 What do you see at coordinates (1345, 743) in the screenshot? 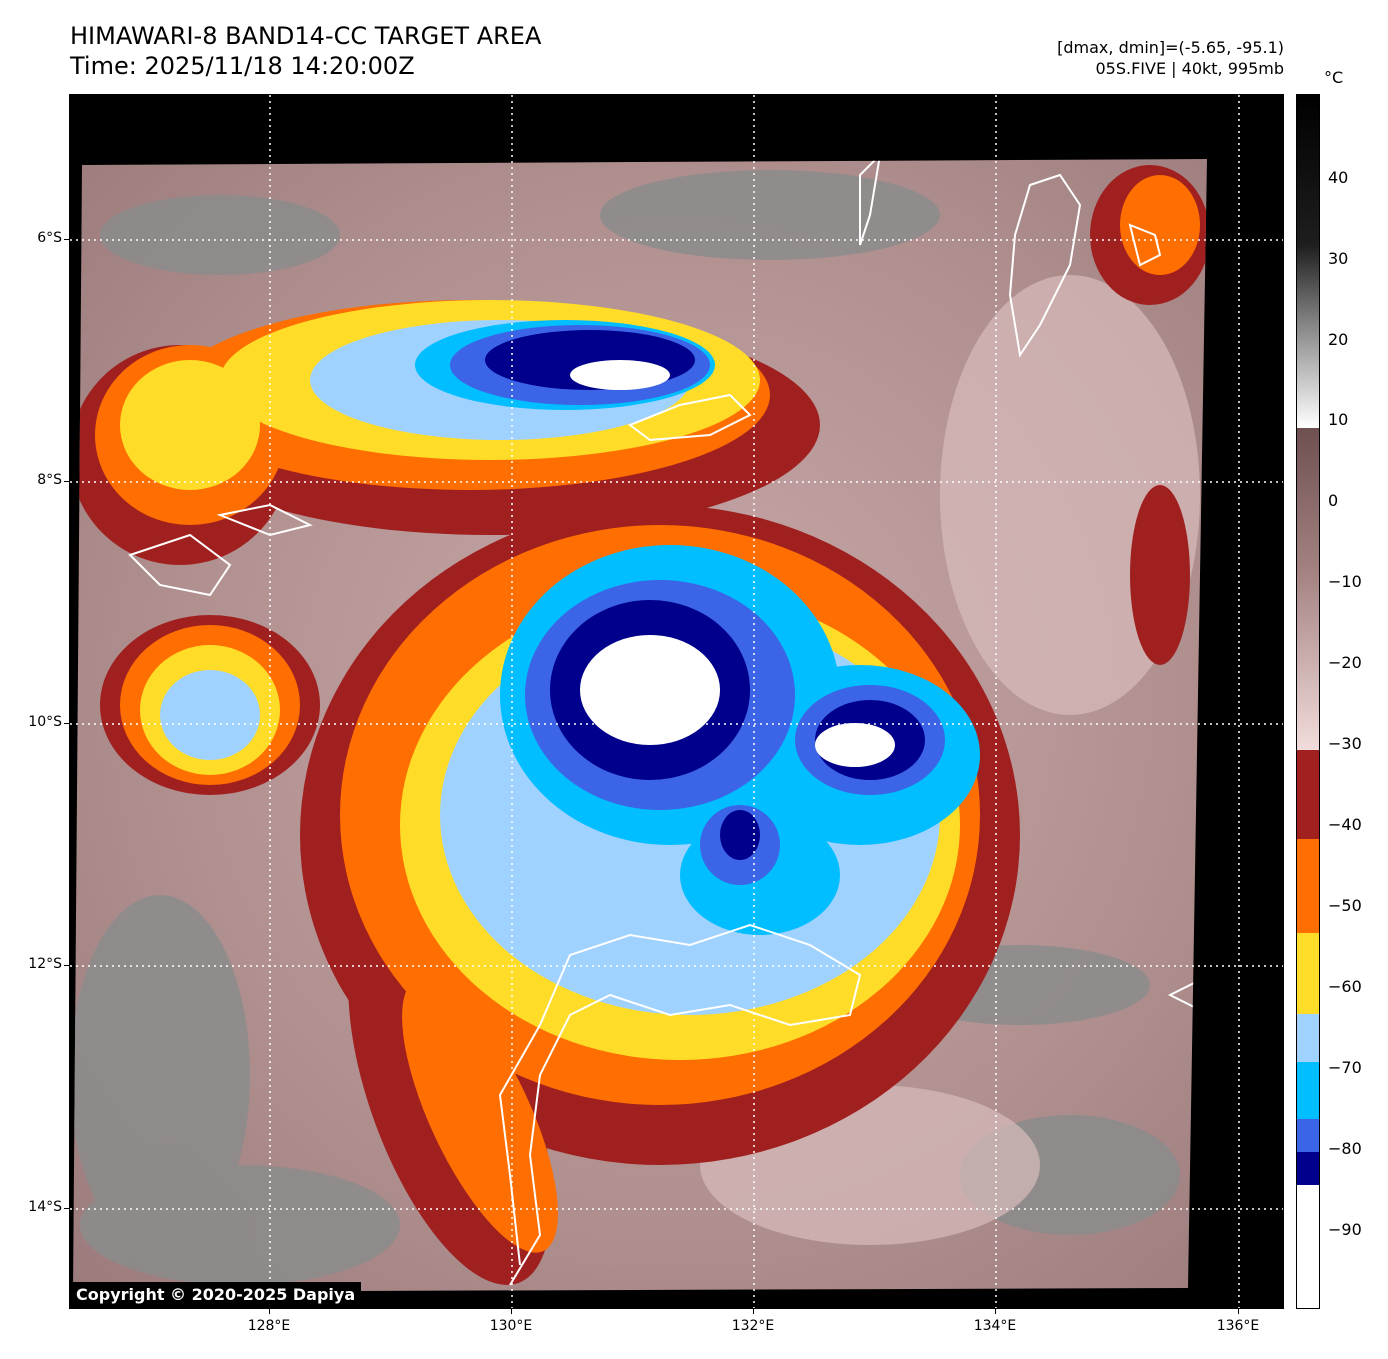
I see `colorbar-label: −30` at bounding box center [1345, 743].